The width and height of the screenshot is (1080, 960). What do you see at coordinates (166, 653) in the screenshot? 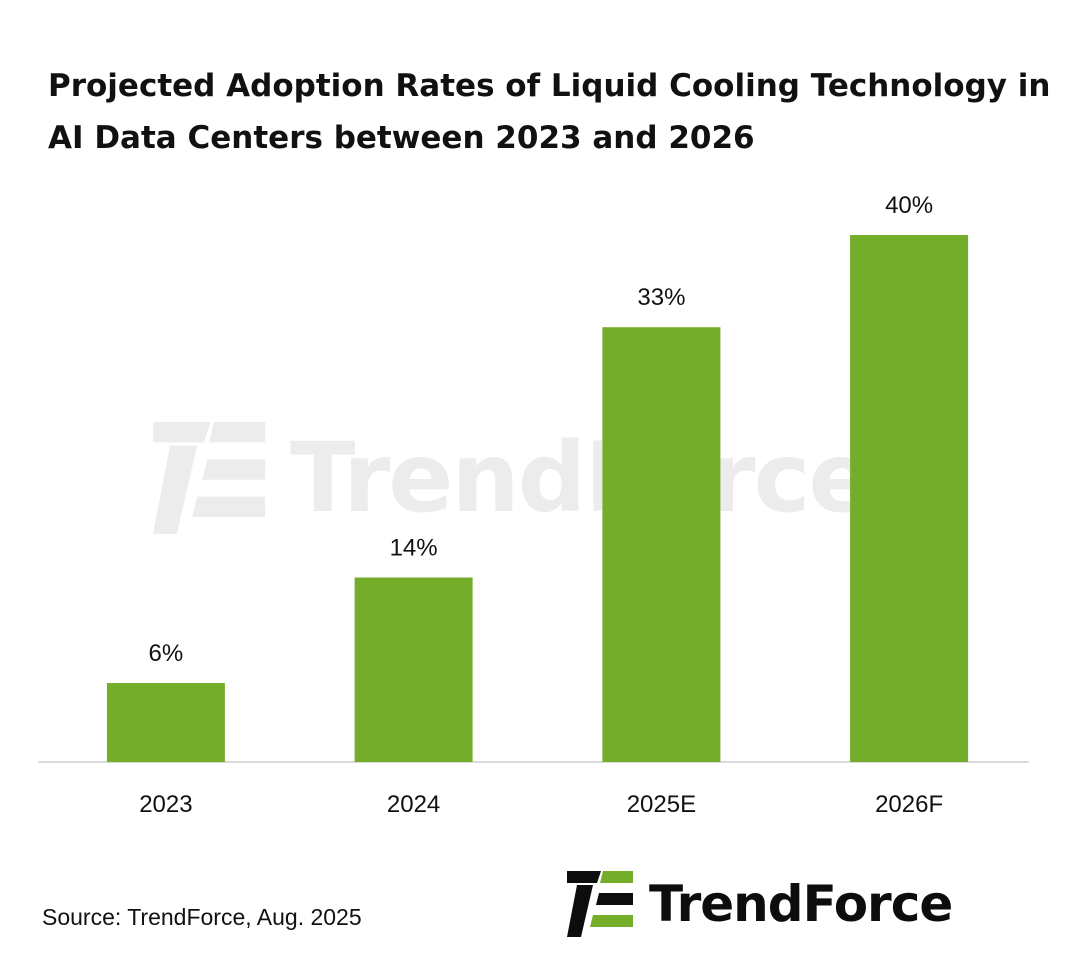
I see `value-label-2023: 6%` at bounding box center [166, 653].